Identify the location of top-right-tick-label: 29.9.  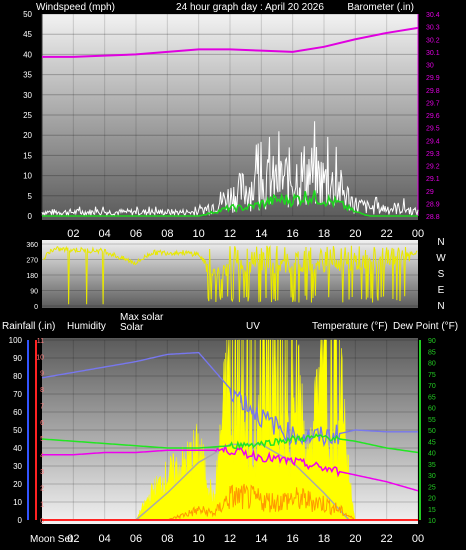
(433, 78).